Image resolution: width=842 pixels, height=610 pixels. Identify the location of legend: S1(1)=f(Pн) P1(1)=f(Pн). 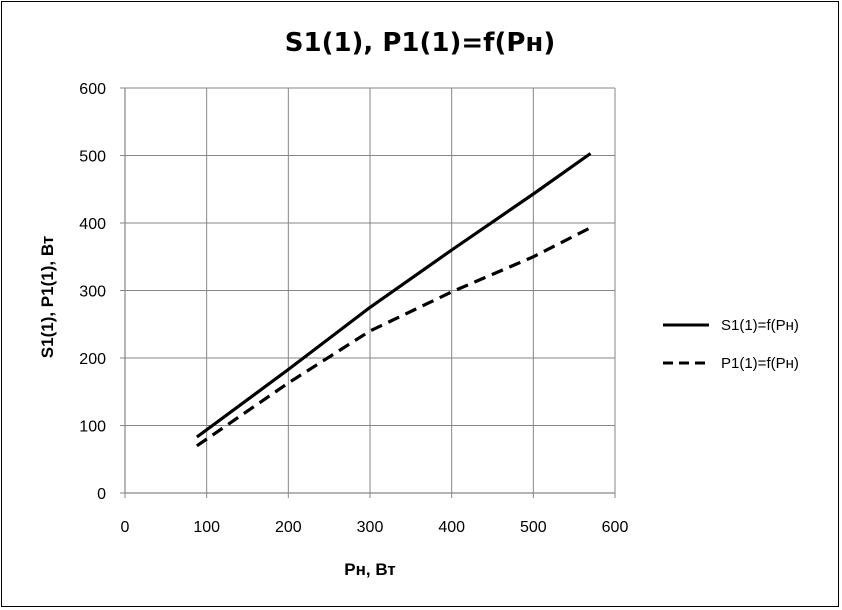
(731, 344).